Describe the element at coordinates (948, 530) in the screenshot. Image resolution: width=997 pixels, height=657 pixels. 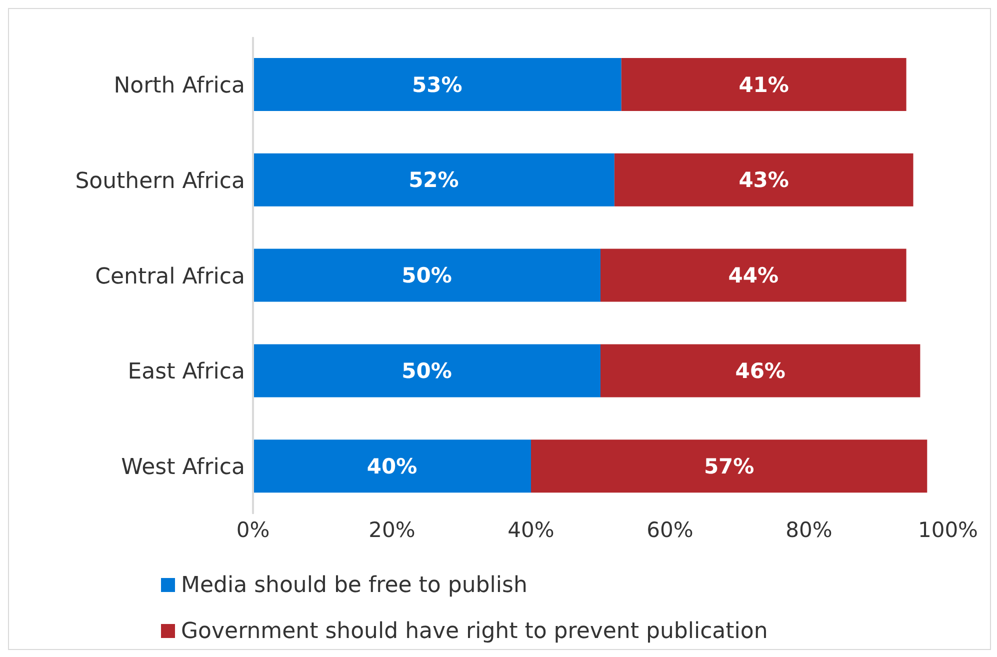
I see `x-tick-label: 100%` at that location.